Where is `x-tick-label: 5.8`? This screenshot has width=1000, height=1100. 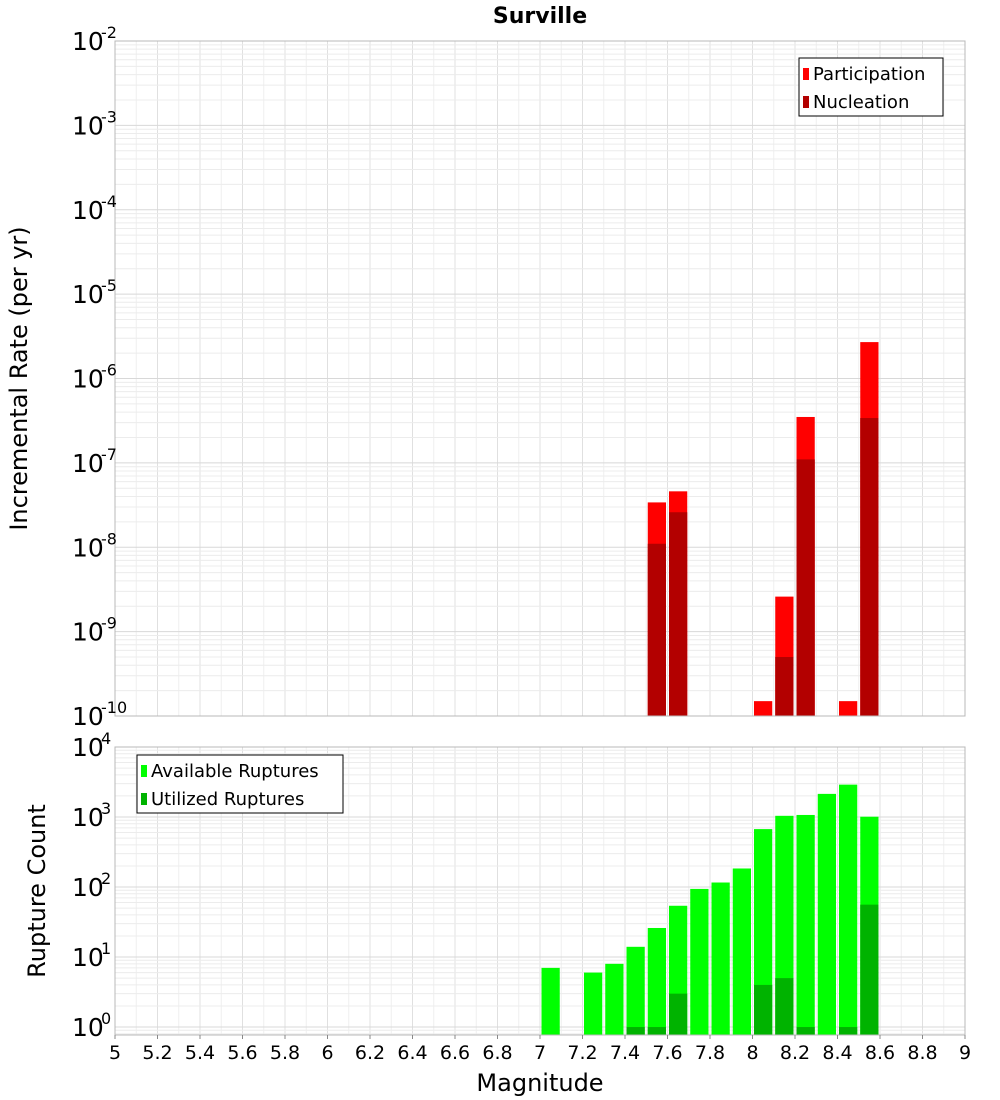 x-tick-label: 5.8 is located at coordinates (285, 1053).